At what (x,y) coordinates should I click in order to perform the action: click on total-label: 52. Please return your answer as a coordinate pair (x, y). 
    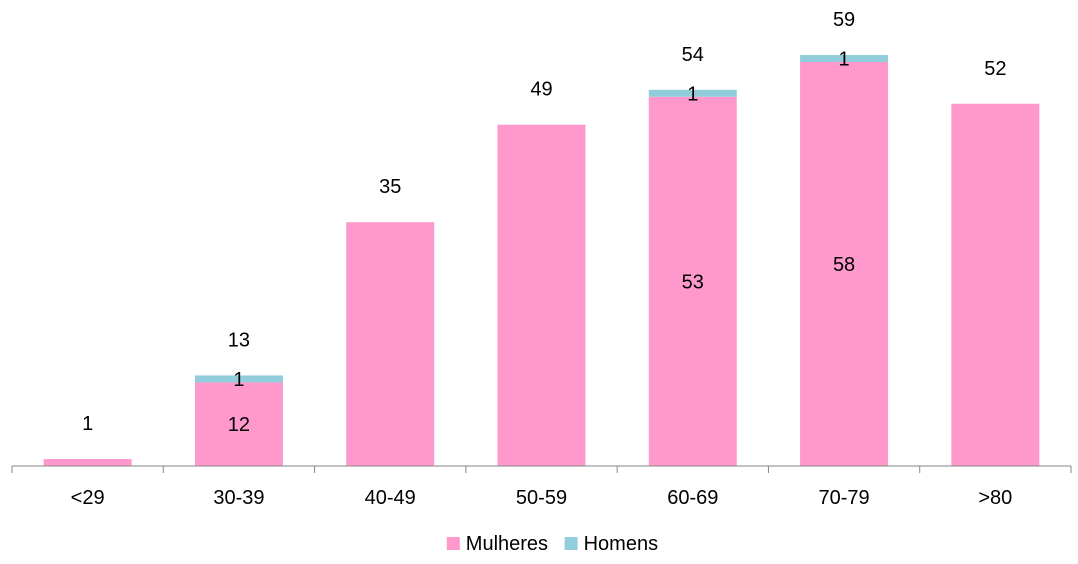
    Looking at the image, I should click on (995, 69).